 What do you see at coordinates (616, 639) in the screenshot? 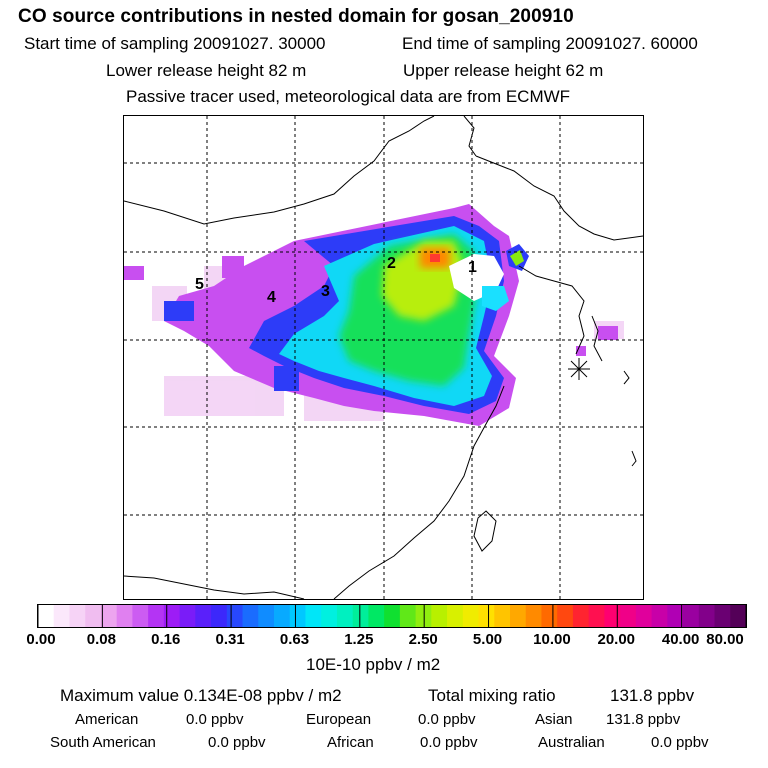
I see `legend-tick-label: 20.00` at bounding box center [616, 639].